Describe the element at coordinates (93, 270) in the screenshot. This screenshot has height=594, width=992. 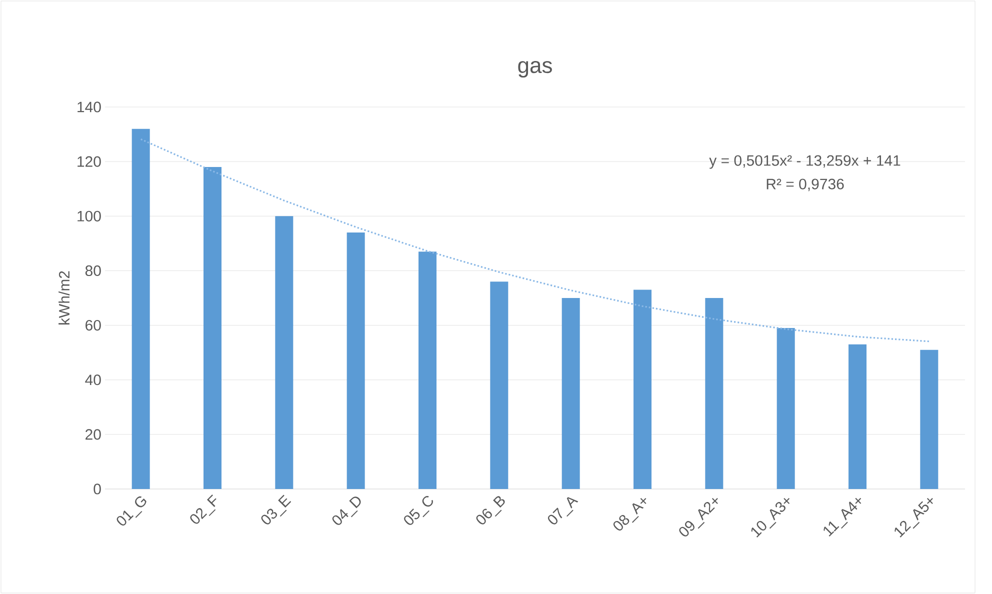
I see `y-tick-label: 80` at that location.